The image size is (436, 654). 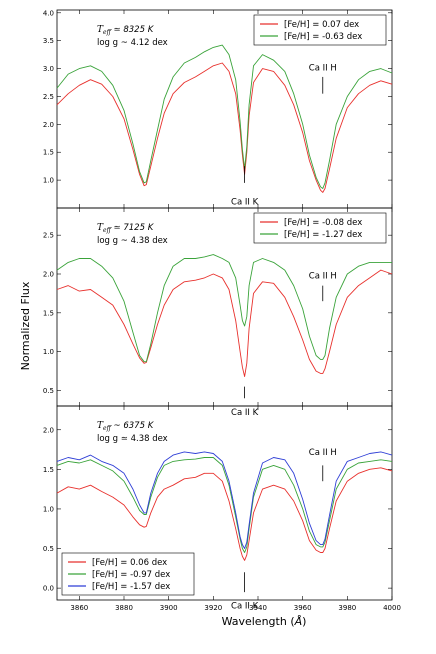 What do you see at coordinates (129, 563) in the screenshot?
I see `legend-label-0: [Fe/H] = 0.06 dex` at bounding box center [129, 563].